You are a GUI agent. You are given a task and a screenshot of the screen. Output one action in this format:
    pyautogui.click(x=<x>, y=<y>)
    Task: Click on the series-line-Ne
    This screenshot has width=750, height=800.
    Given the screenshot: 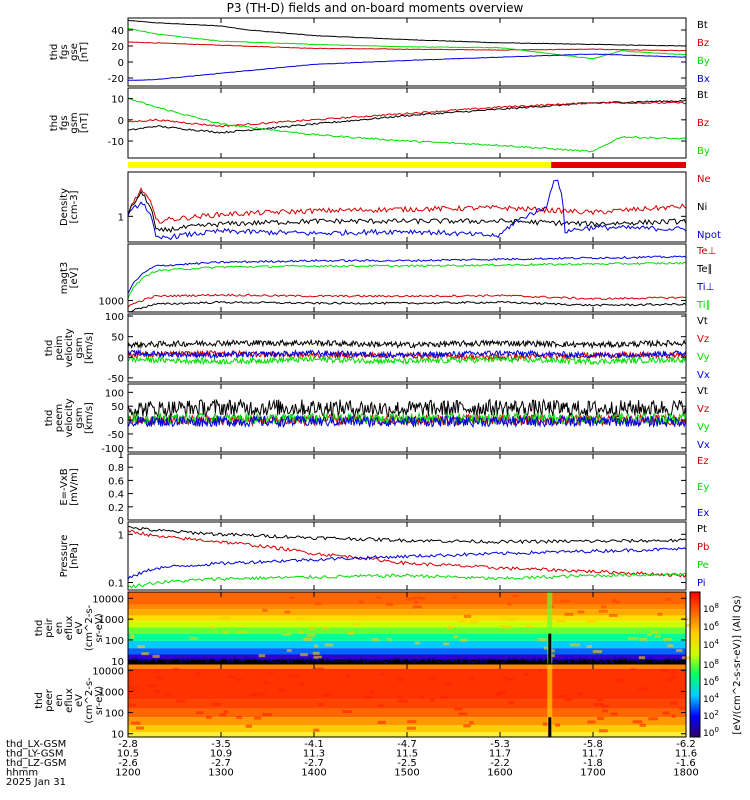 What is the action you would take?
    pyautogui.click(x=407, y=205)
    